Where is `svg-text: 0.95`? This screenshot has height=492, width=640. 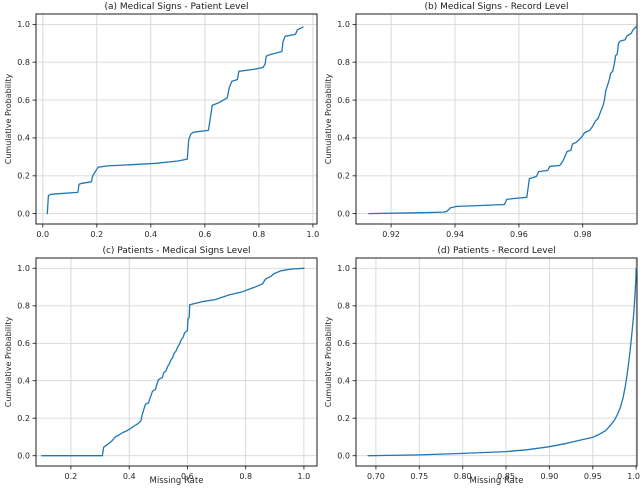 svg-text: 0.95 is located at coordinates (593, 476).